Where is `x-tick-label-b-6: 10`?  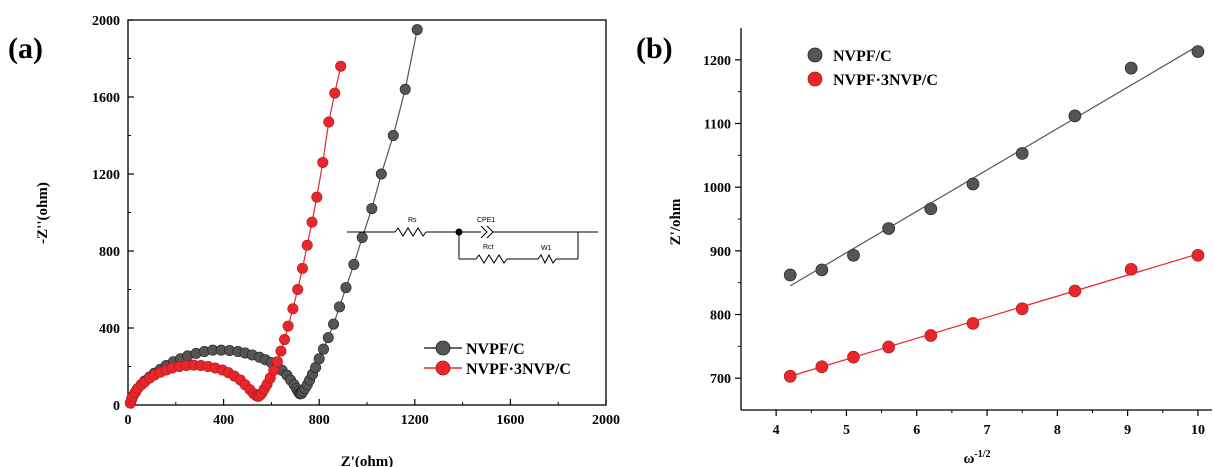 x-tick-label-b-6: 10 is located at coordinates (1198, 430).